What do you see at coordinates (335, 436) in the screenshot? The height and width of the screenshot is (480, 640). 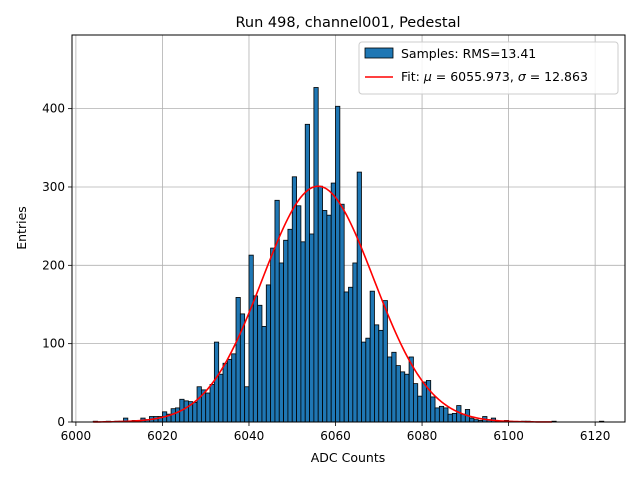 I see `x-tick-label: 6060` at bounding box center [335, 436].